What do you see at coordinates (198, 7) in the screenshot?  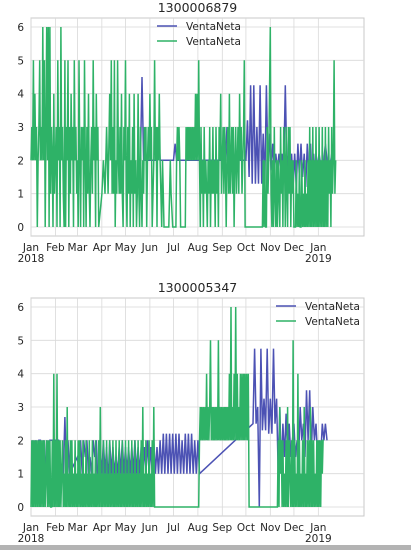 I see `chart-title: 1300006879` at bounding box center [198, 7].